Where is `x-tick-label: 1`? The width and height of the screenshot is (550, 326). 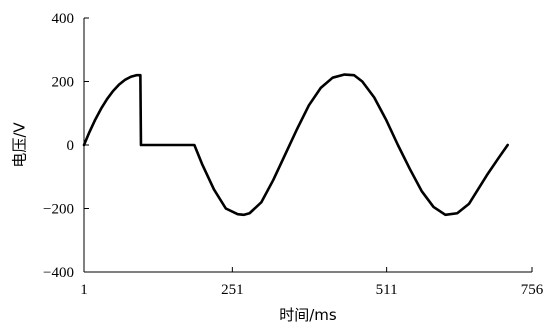 x-tick-label: 1 is located at coordinates (84, 290).